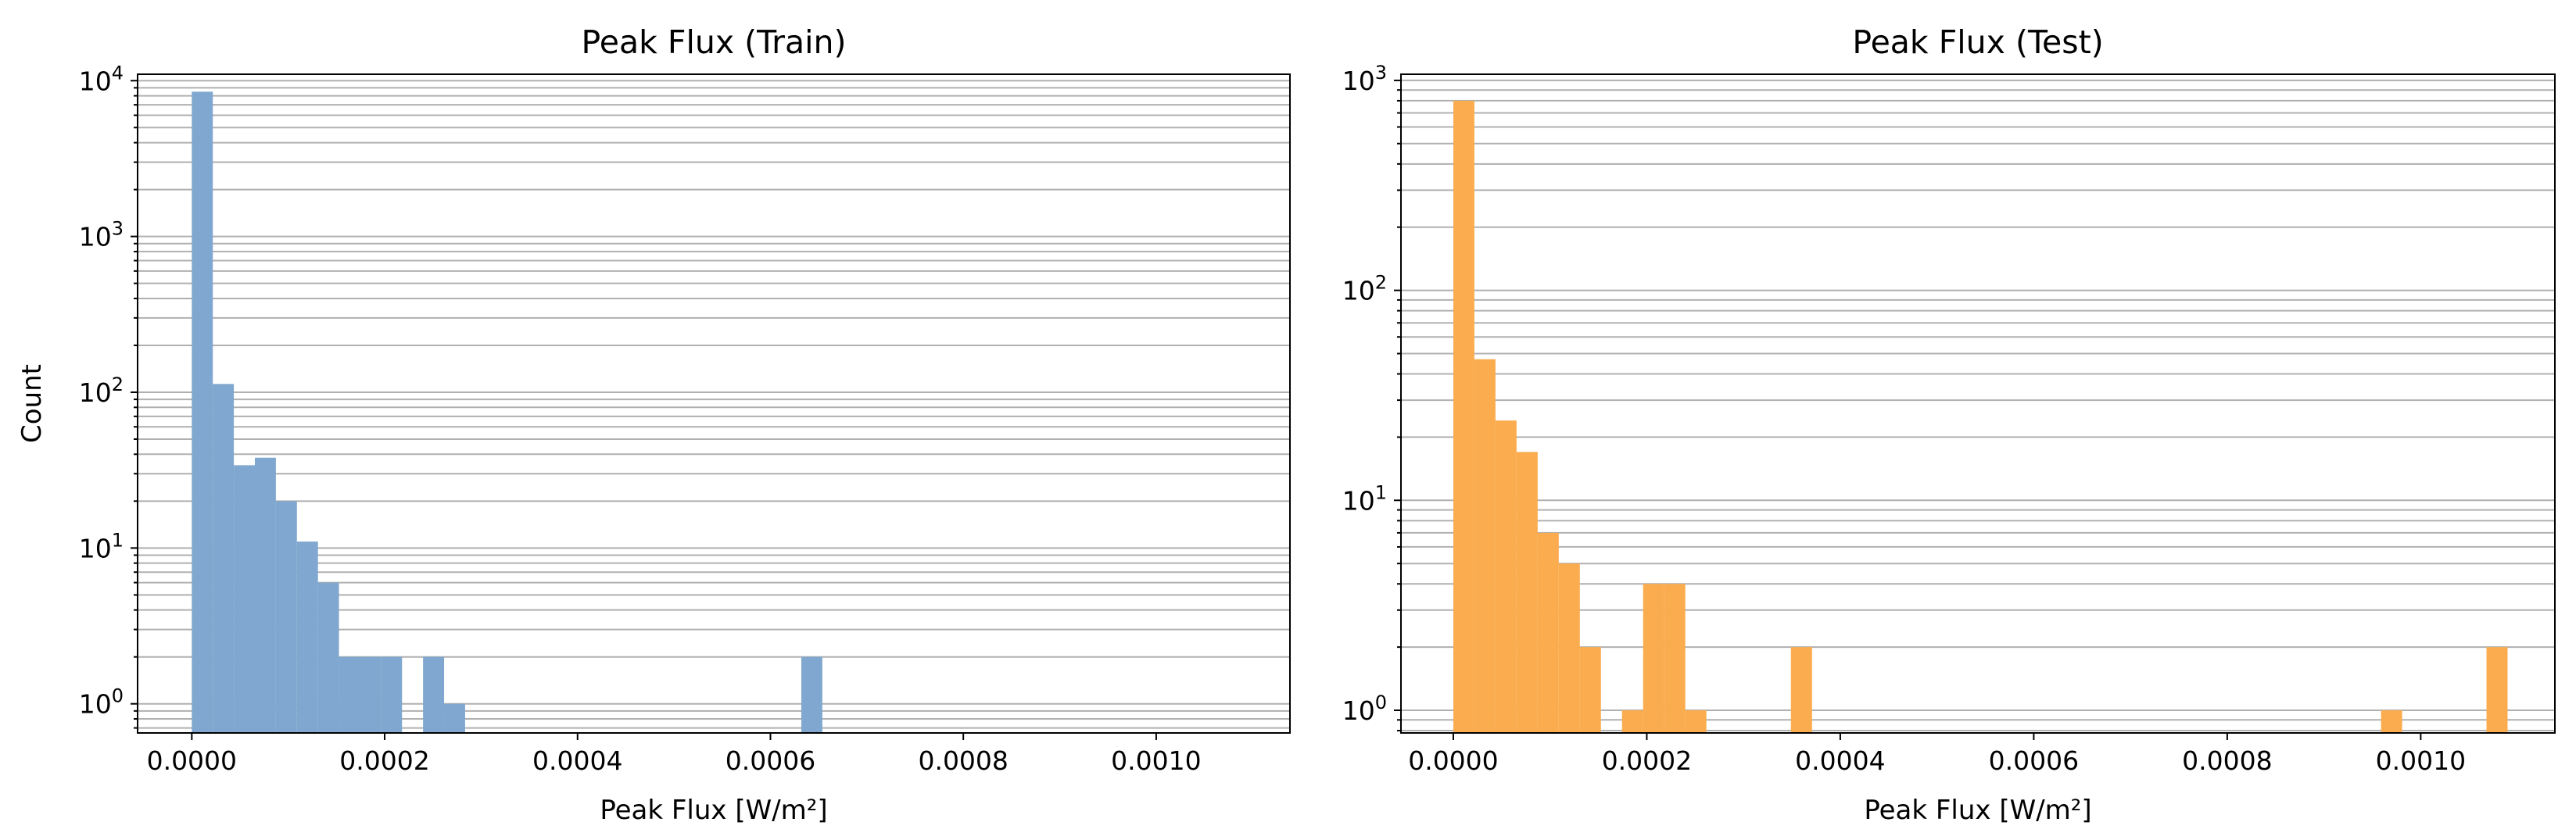 The image size is (2576, 840). I want to click on train-x-tick-label: 0.0010, so click(1156, 760).